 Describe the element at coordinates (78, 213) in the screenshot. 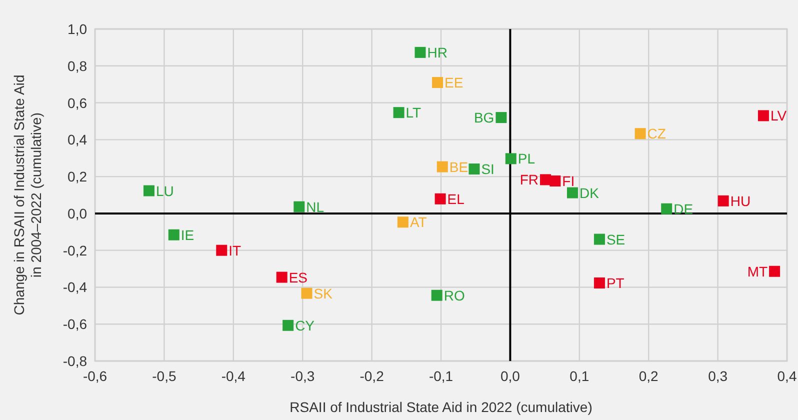

I see `y-tick-label: 0,0` at that location.